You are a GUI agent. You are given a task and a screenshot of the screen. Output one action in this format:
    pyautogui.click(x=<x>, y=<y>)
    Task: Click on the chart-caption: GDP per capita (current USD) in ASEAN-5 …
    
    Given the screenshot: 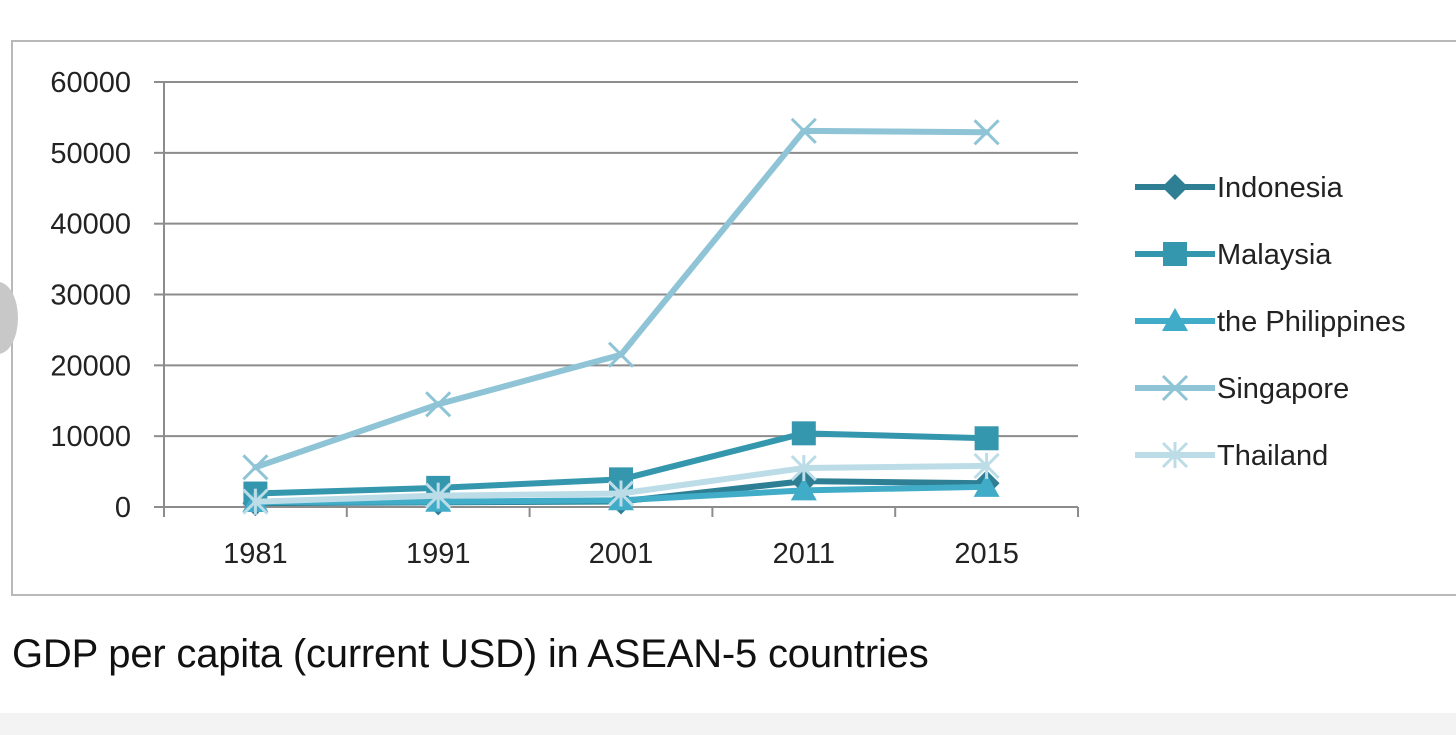 What is the action you would take?
    pyautogui.click(x=470, y=654)
    